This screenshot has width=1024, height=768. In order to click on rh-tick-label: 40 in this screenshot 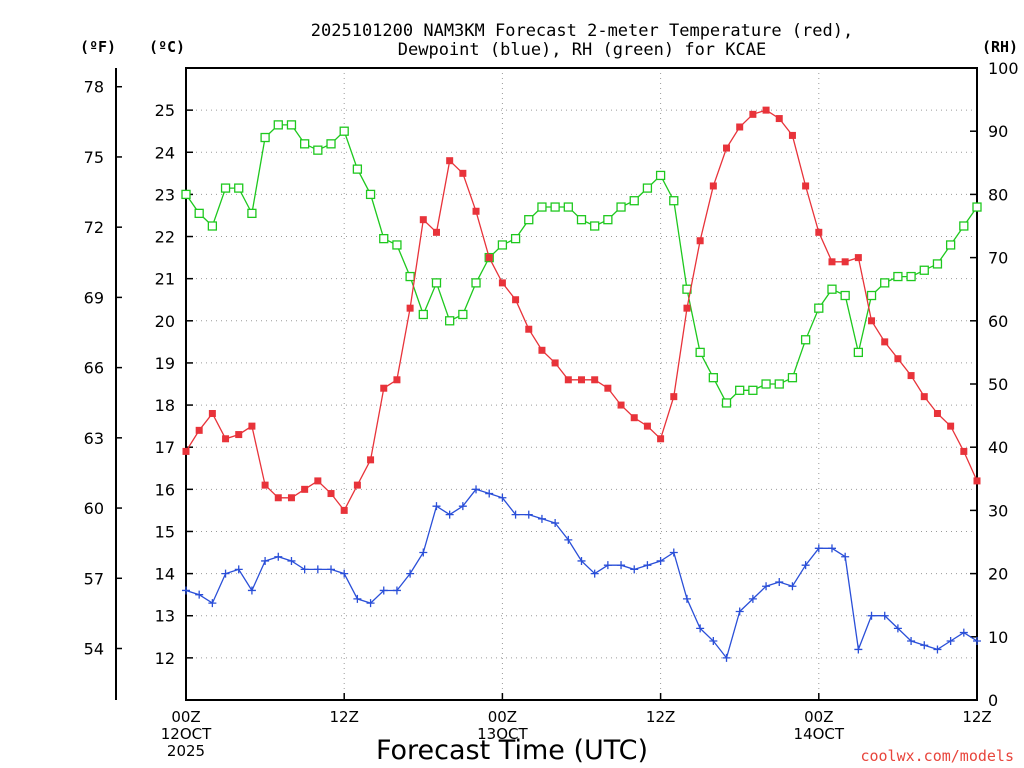, I will do `click(998, 447)`.